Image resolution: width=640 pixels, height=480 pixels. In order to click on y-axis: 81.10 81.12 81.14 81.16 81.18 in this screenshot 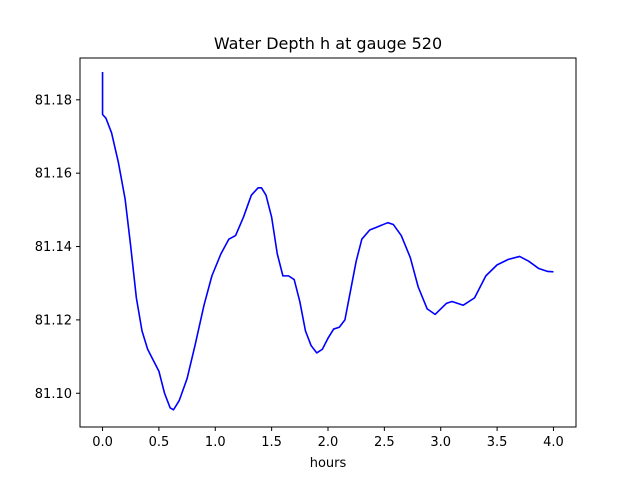, I will do `click(57, 247)`.